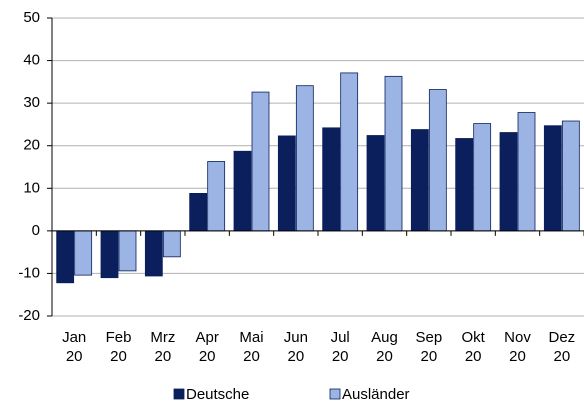 This screenshot has height=405, width=584. I want to click on x-tick-label: Mai 20, so click(251, 347).